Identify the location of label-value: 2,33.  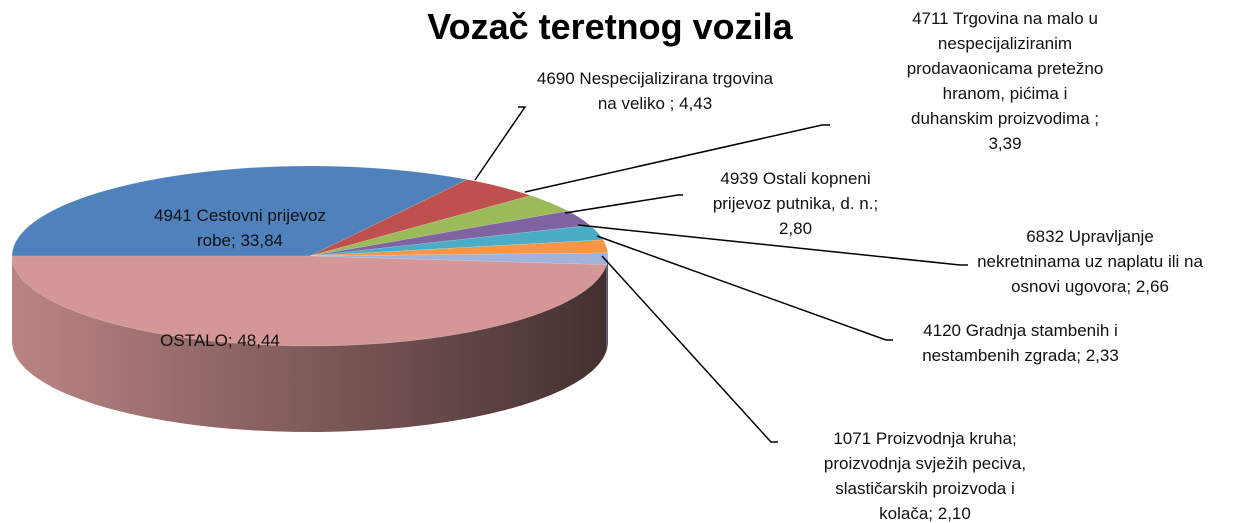
(1102, 355).